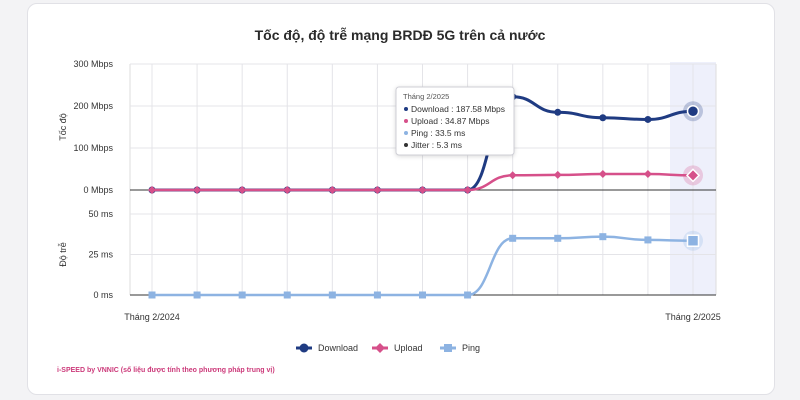  Describe the element at coordinates (436, 145) in the screenshot. I see `tooltip-line: Jitter : 5.3 ms` at that location.